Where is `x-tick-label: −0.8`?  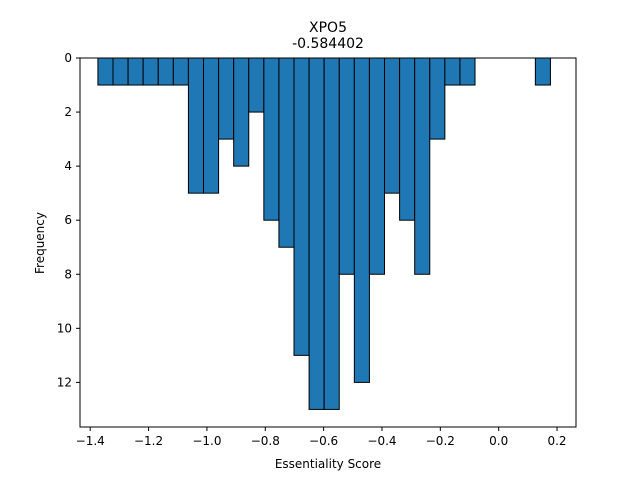 x-tick-label: −0.8 is located at coordinates (265, 441).